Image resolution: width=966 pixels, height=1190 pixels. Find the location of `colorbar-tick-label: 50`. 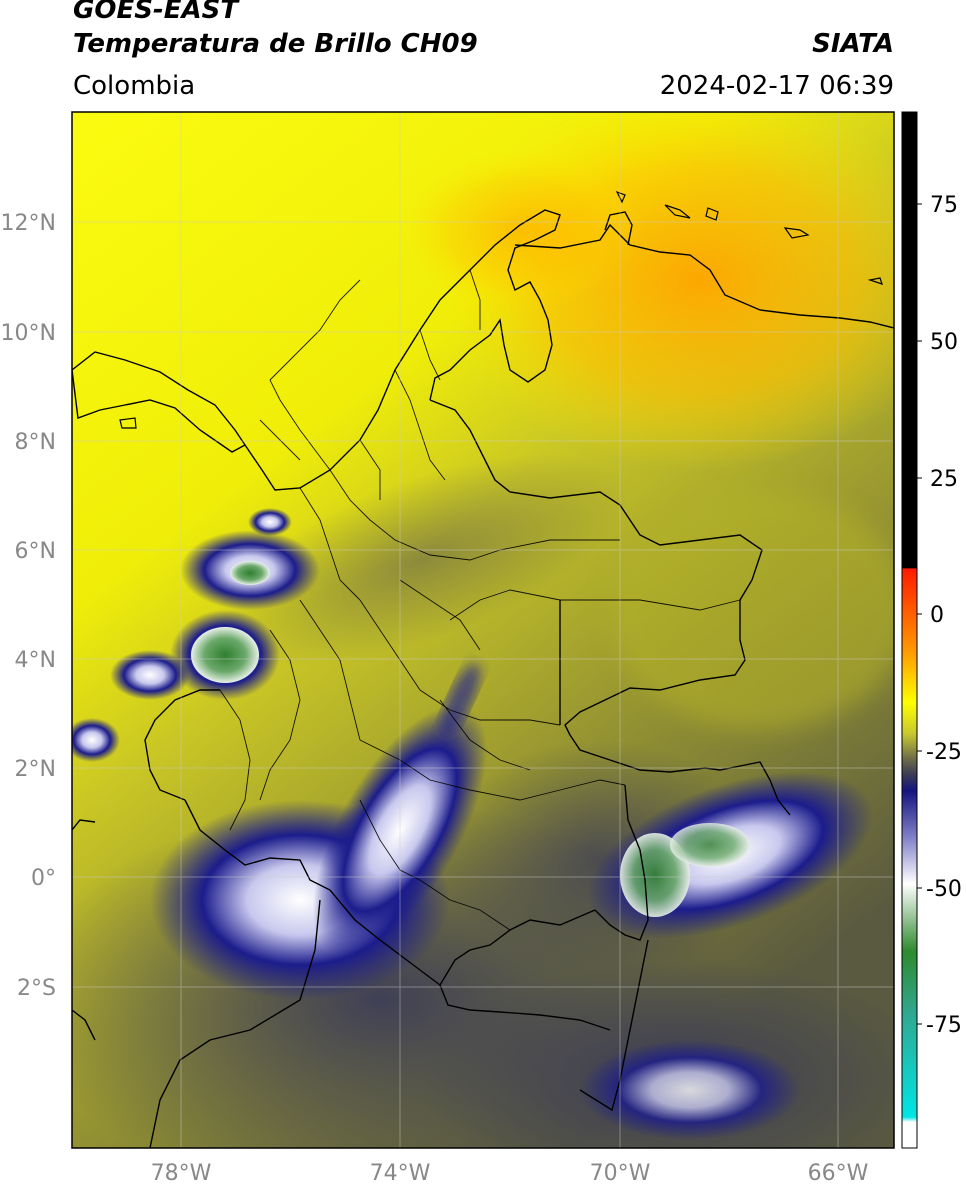

colorbar-tick-label: 50 is located at coordinates (944, 342).